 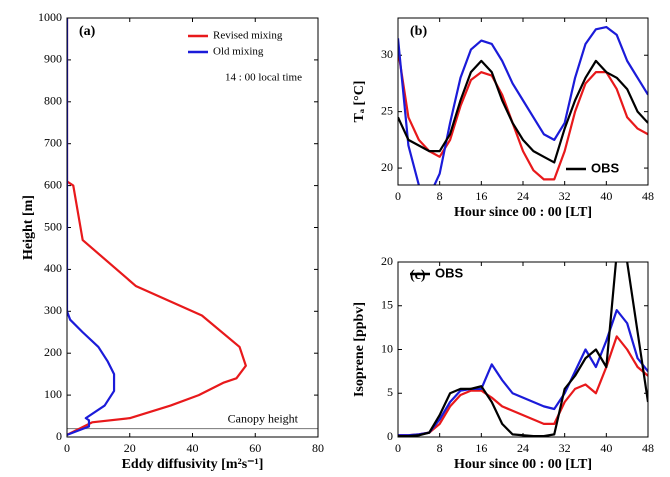 I want to click on y-tick-label: 800, so click(x=53, y=101).